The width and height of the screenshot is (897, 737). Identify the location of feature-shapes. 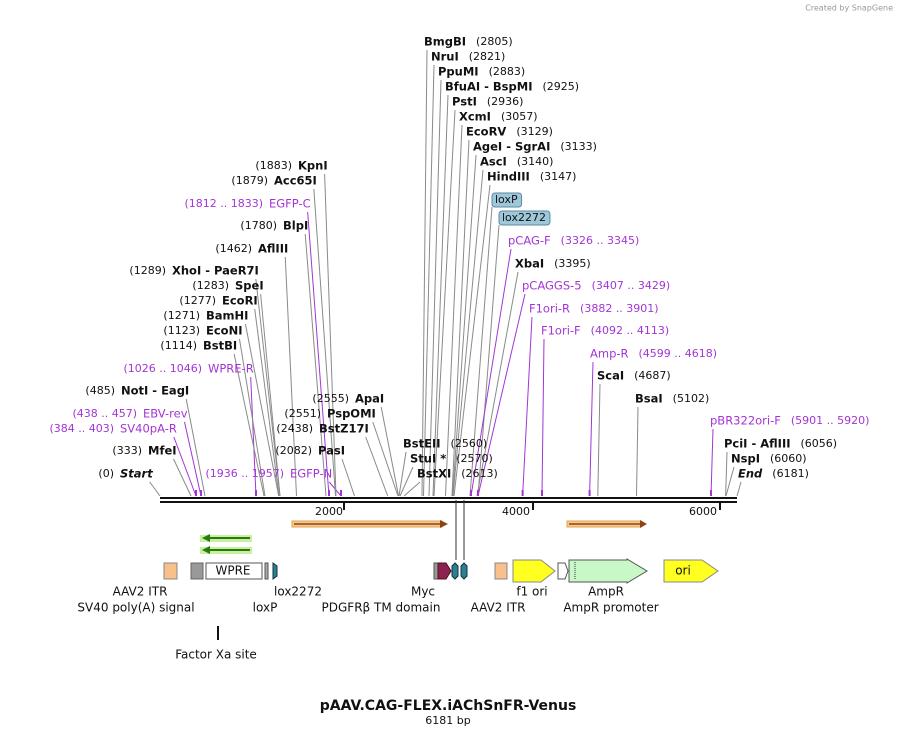
(441, 570).